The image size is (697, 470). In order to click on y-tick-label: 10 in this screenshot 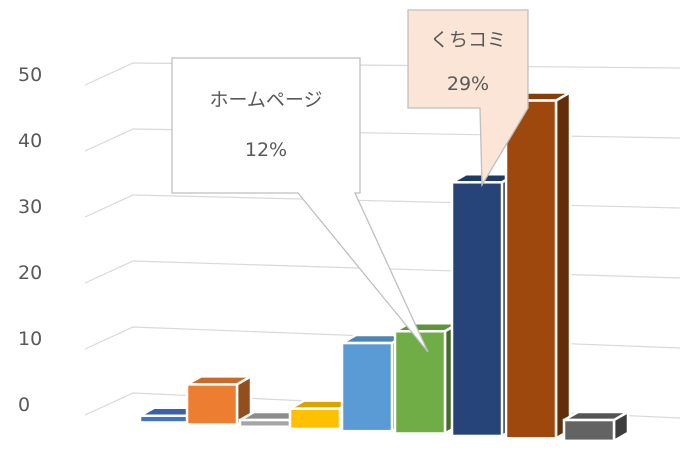, I will do `click(30, 339)`.